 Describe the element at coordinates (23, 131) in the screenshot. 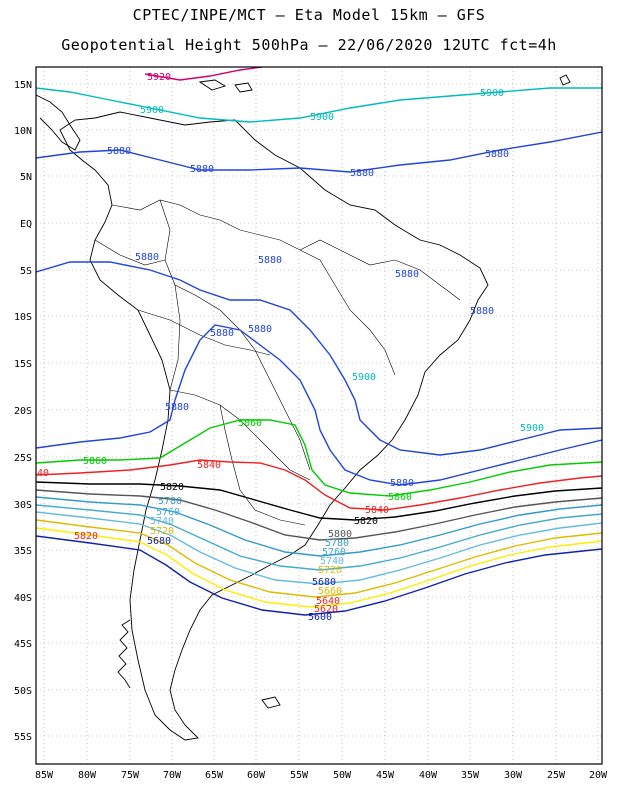

I see `lat-label: 10N` at that location.